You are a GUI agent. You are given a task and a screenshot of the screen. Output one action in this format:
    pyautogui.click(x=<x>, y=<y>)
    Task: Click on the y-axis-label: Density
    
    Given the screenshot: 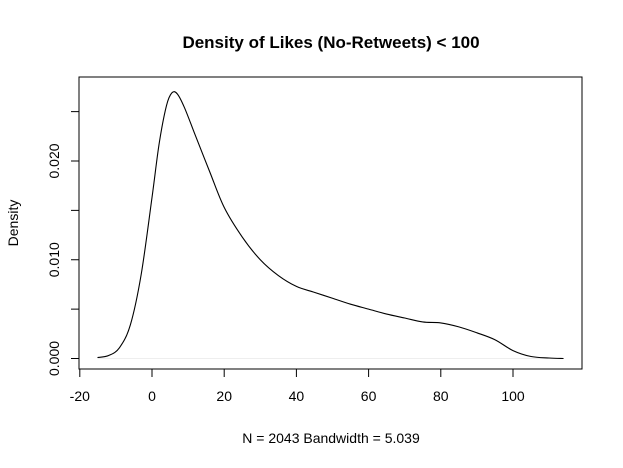 What is the action you would take?
    pyautogui.click(x=13, y=223)
    